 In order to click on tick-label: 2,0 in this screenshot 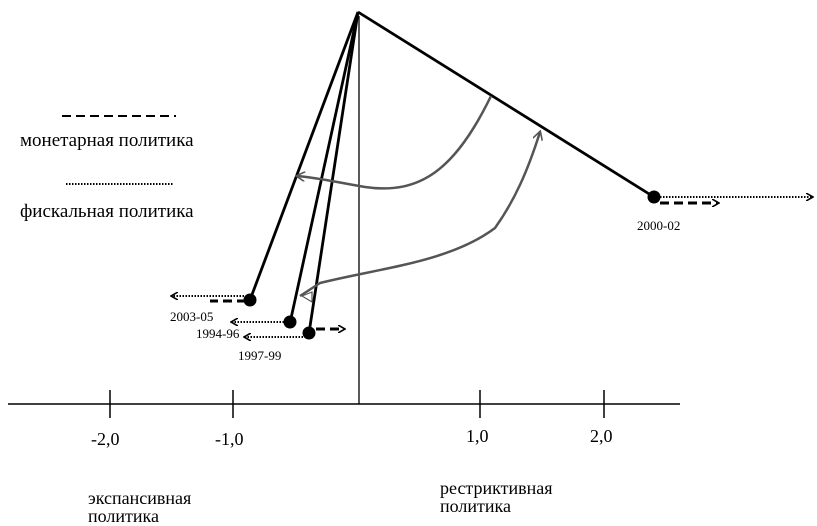, I will do `click(601, 436)`.